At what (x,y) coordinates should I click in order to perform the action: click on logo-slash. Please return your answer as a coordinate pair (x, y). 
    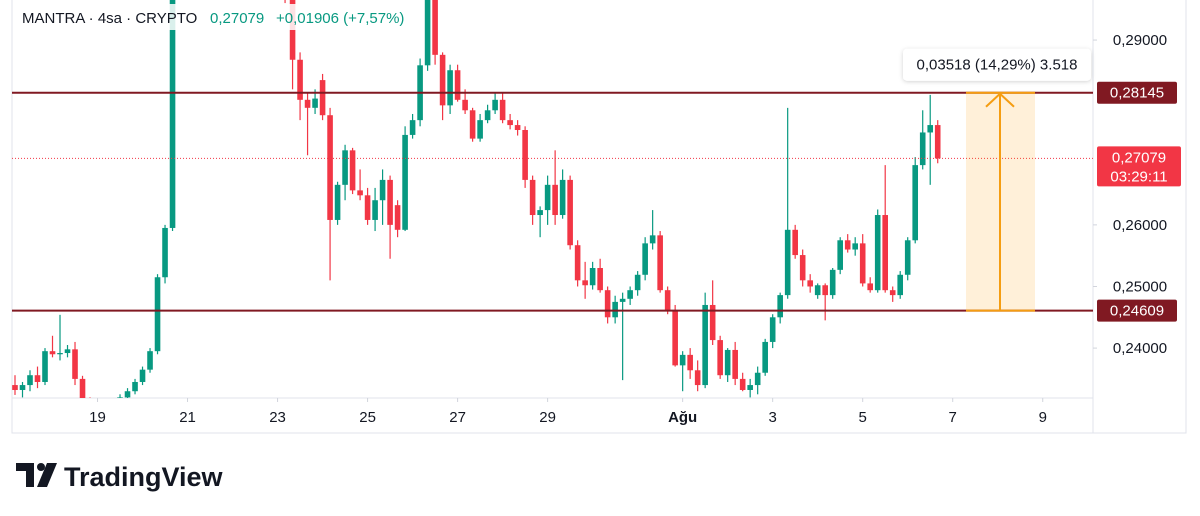
    Looking at the image, I should click on (47, 475).